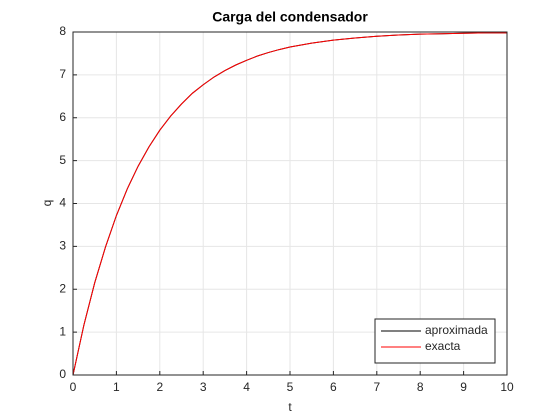  What do you see at coordinates (203, 387) in the screenshot?
I see `x-tick-label: 3` at bounding box center [203, 387].